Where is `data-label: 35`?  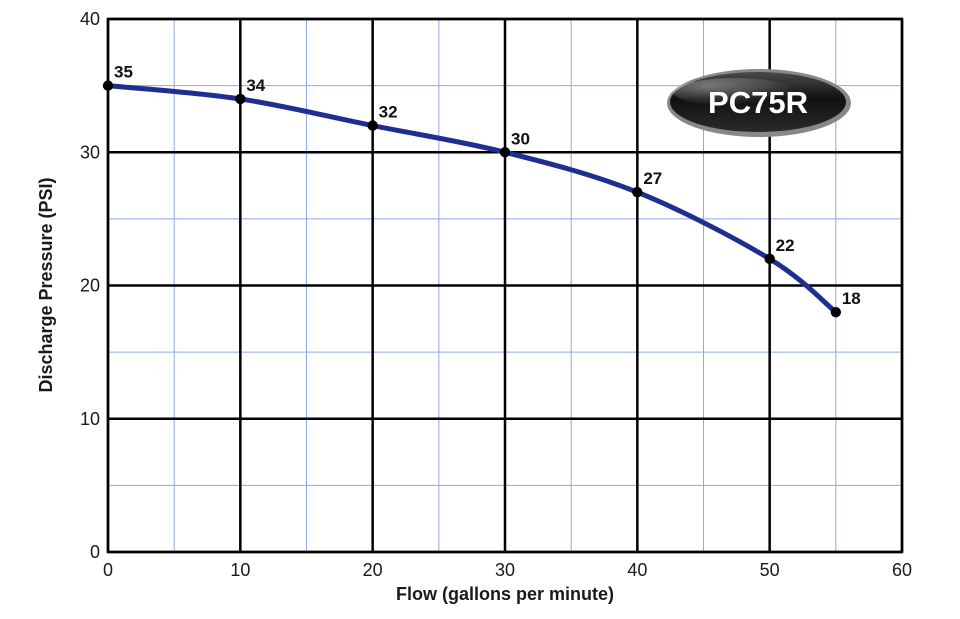
data-label: 35 is located at coordinates (123, 72).